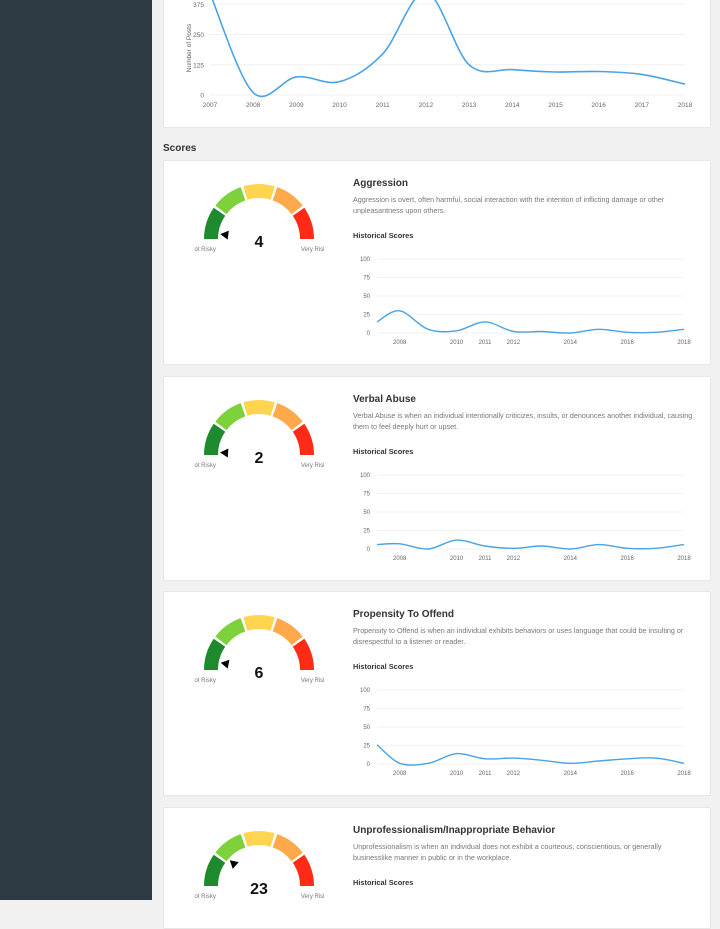 The height and width of the screenshot is (929, 720). Describe the element at coordinates (259, 889) in the screenshot. I see `score-value: 23` at that location.